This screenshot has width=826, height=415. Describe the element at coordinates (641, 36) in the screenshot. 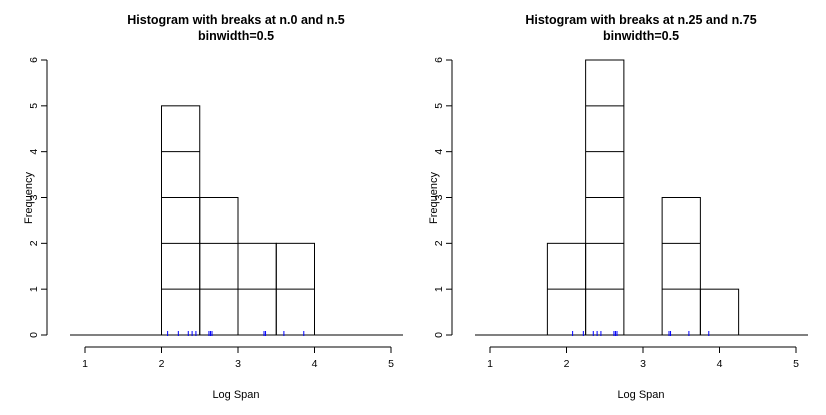

I see `right-chart-subtitle: binwidth=0.5` at that location.